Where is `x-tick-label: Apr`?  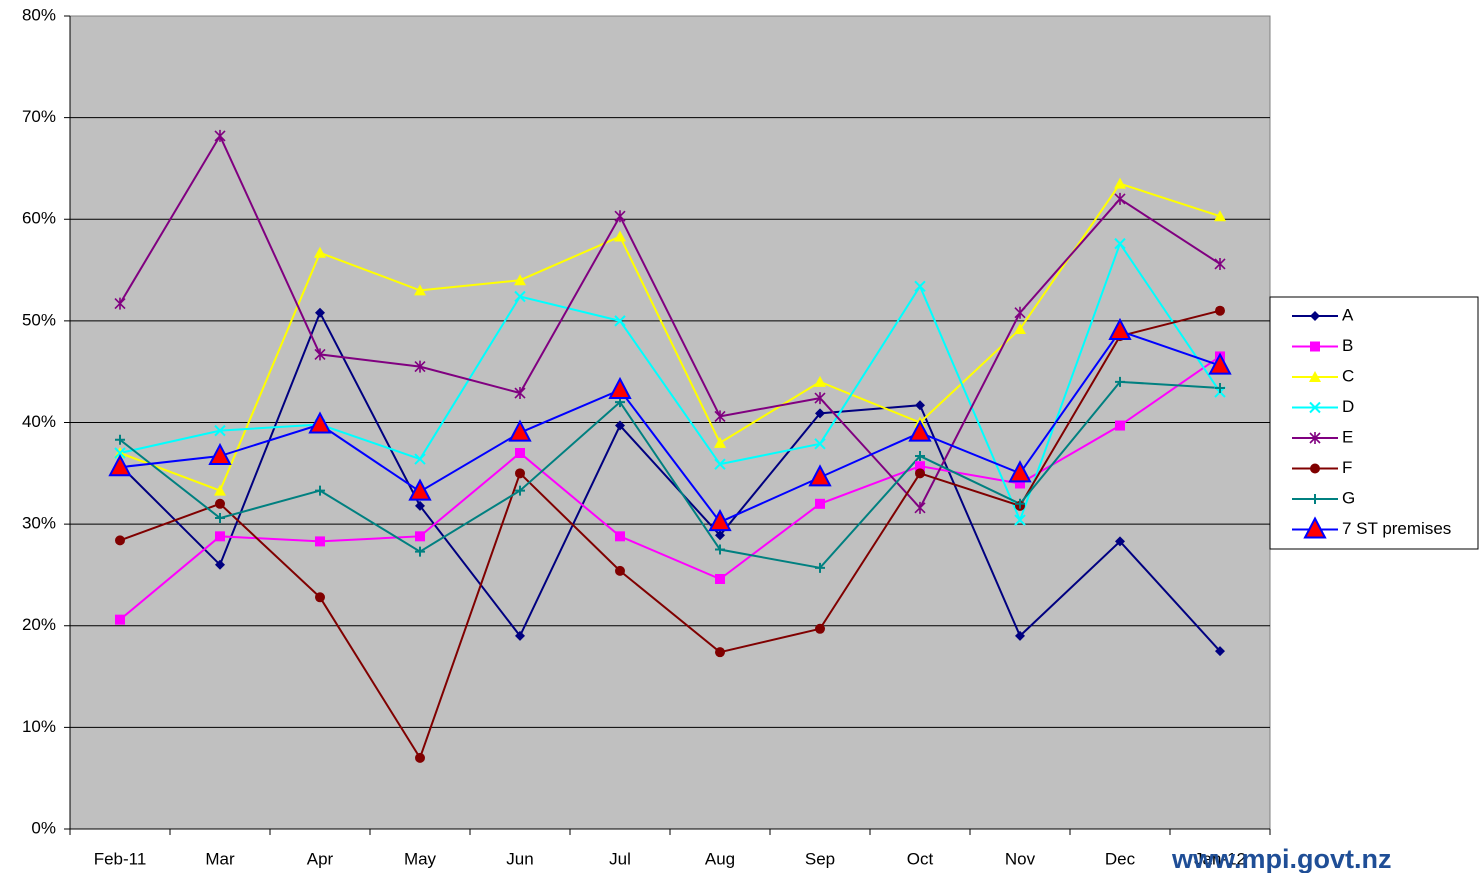
x-tick-label: Apr is located at coordinates (320, 858).